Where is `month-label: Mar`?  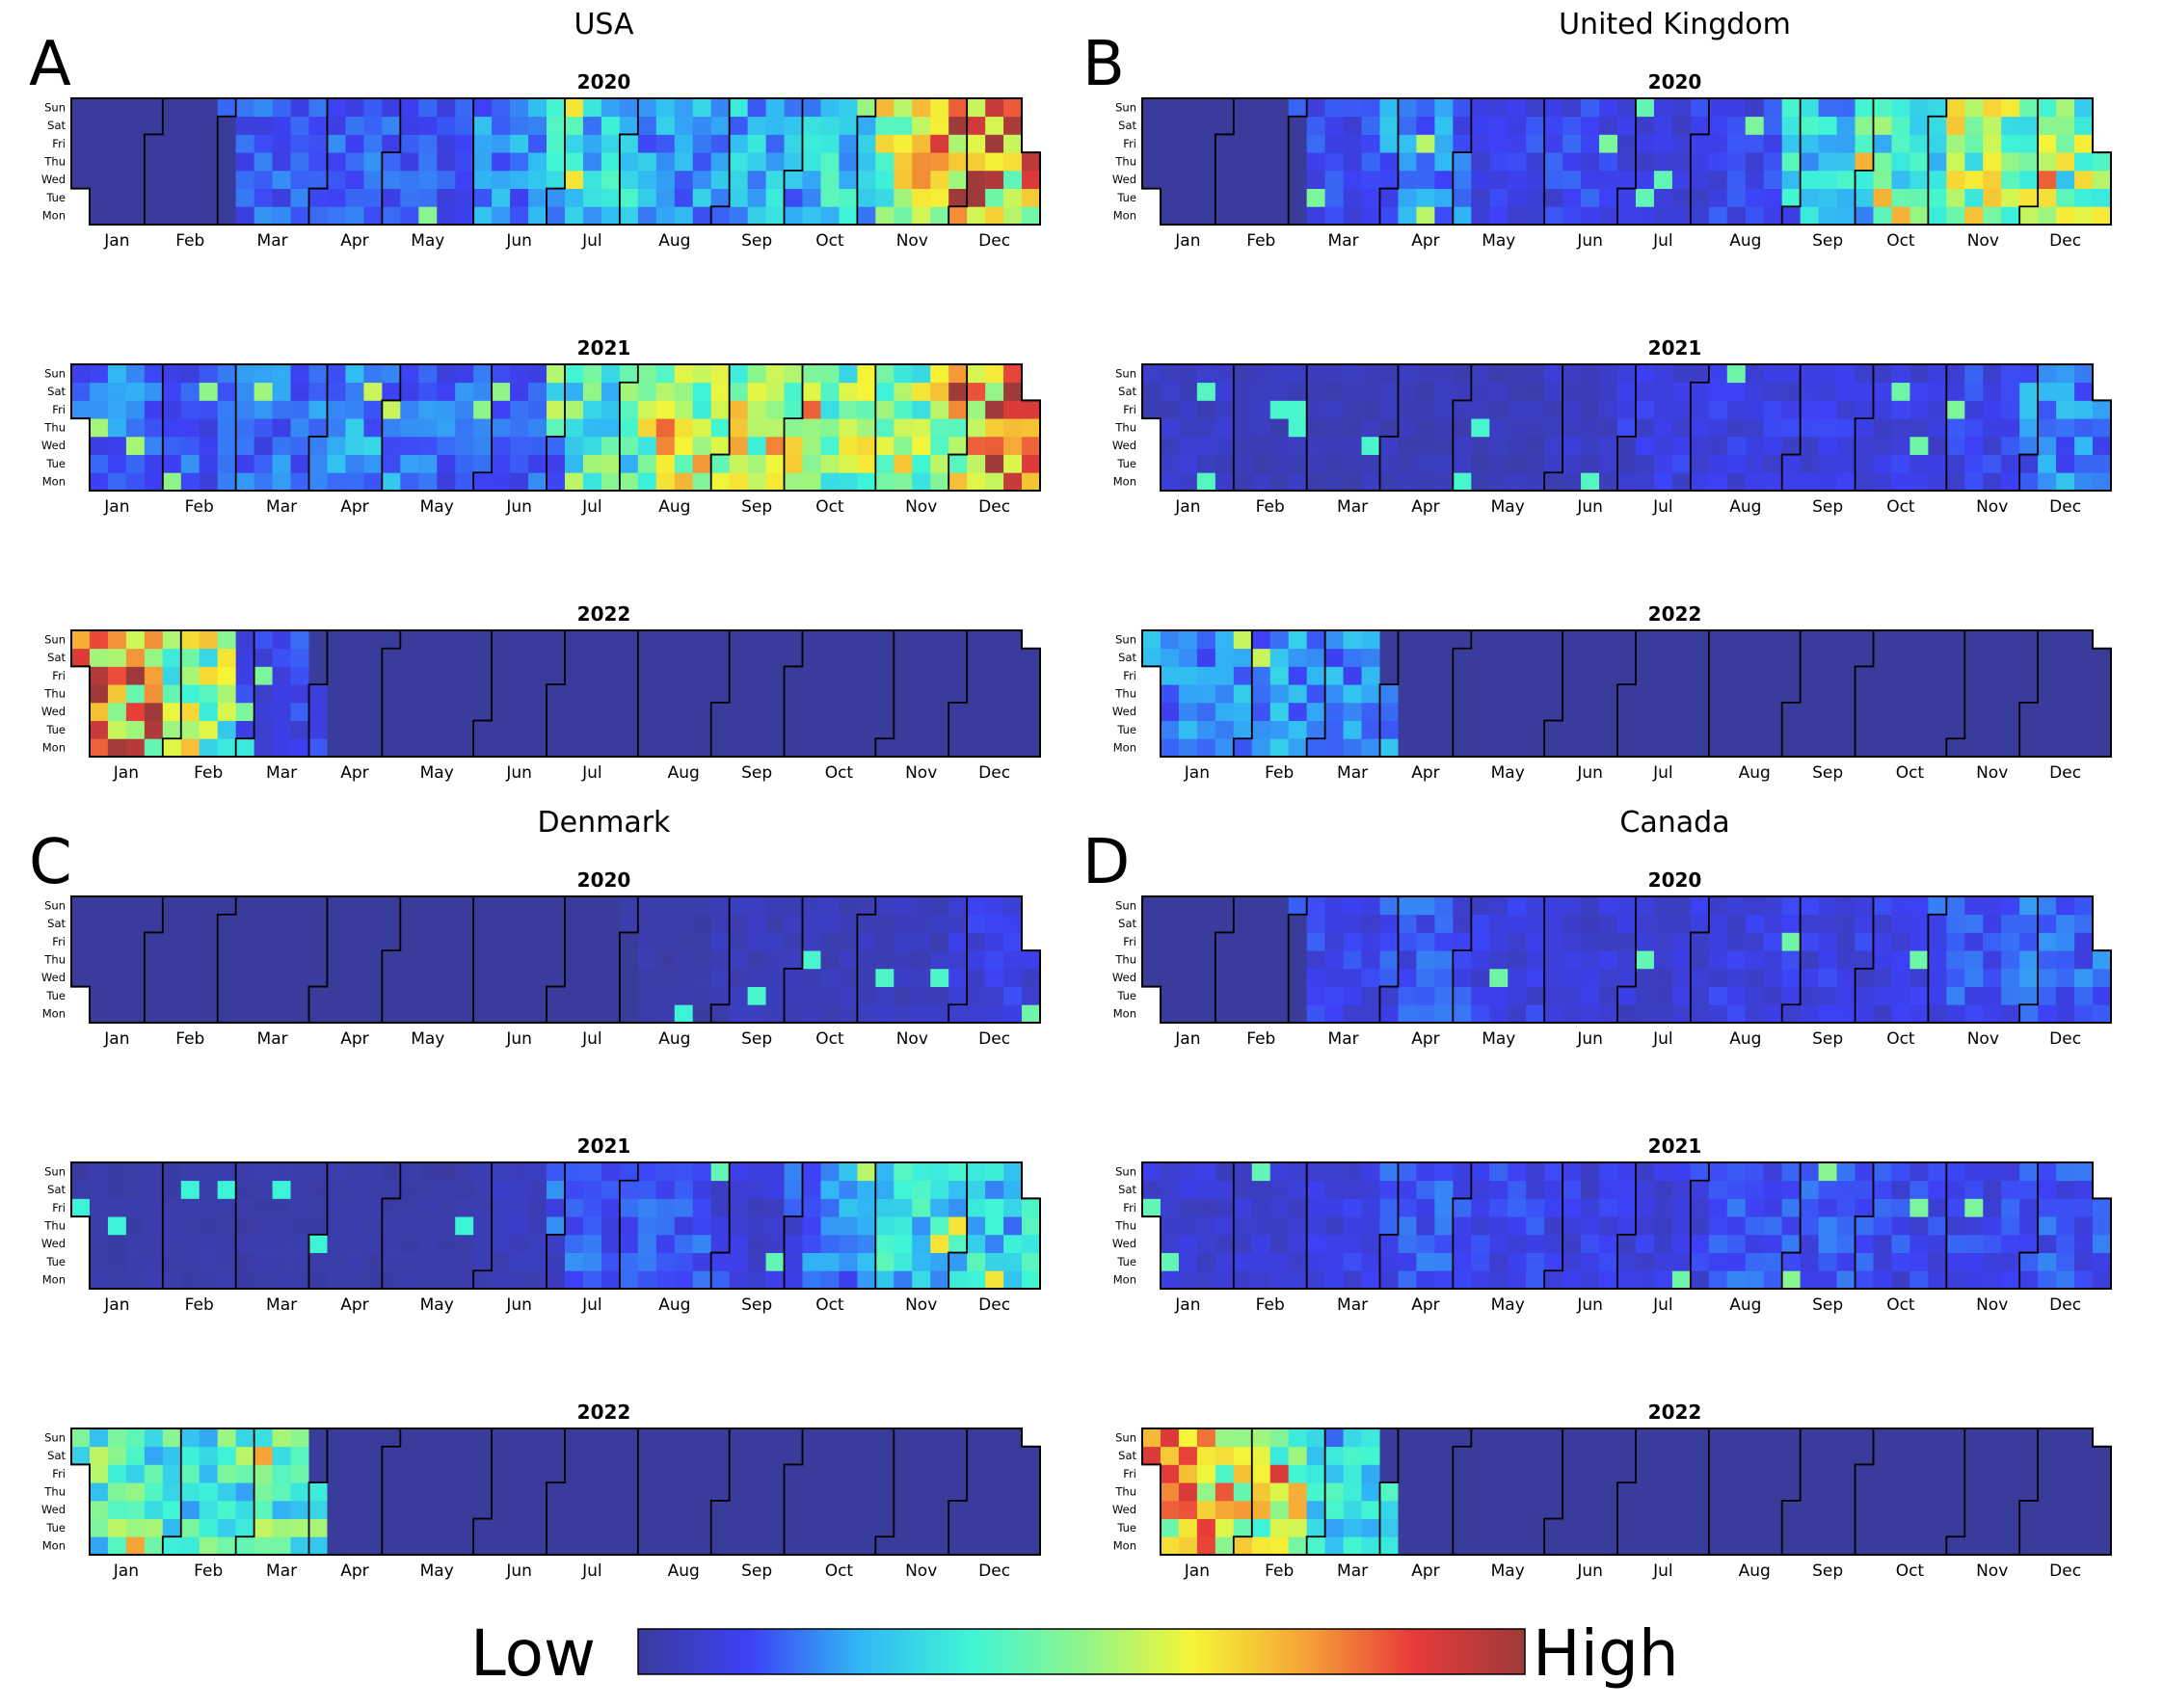 month-label: Mar is located at coordinates (281, 1305).